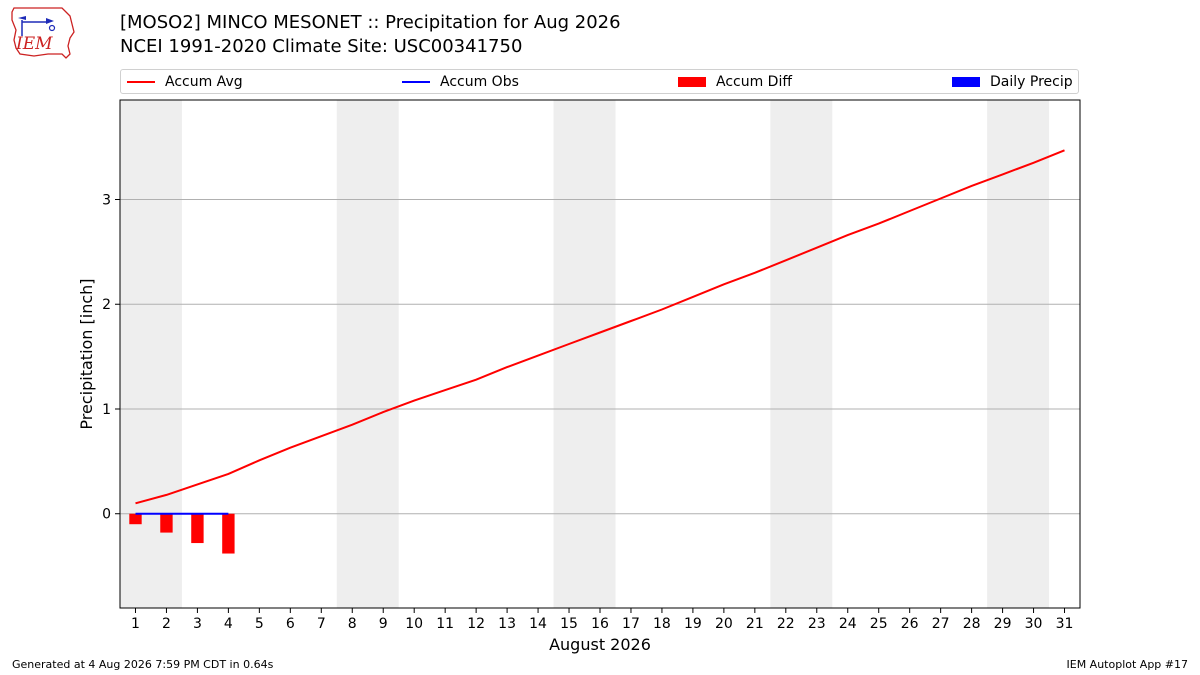  I want to click on legend-label-daily-precip: Daily Precip, so click(1031, 82).